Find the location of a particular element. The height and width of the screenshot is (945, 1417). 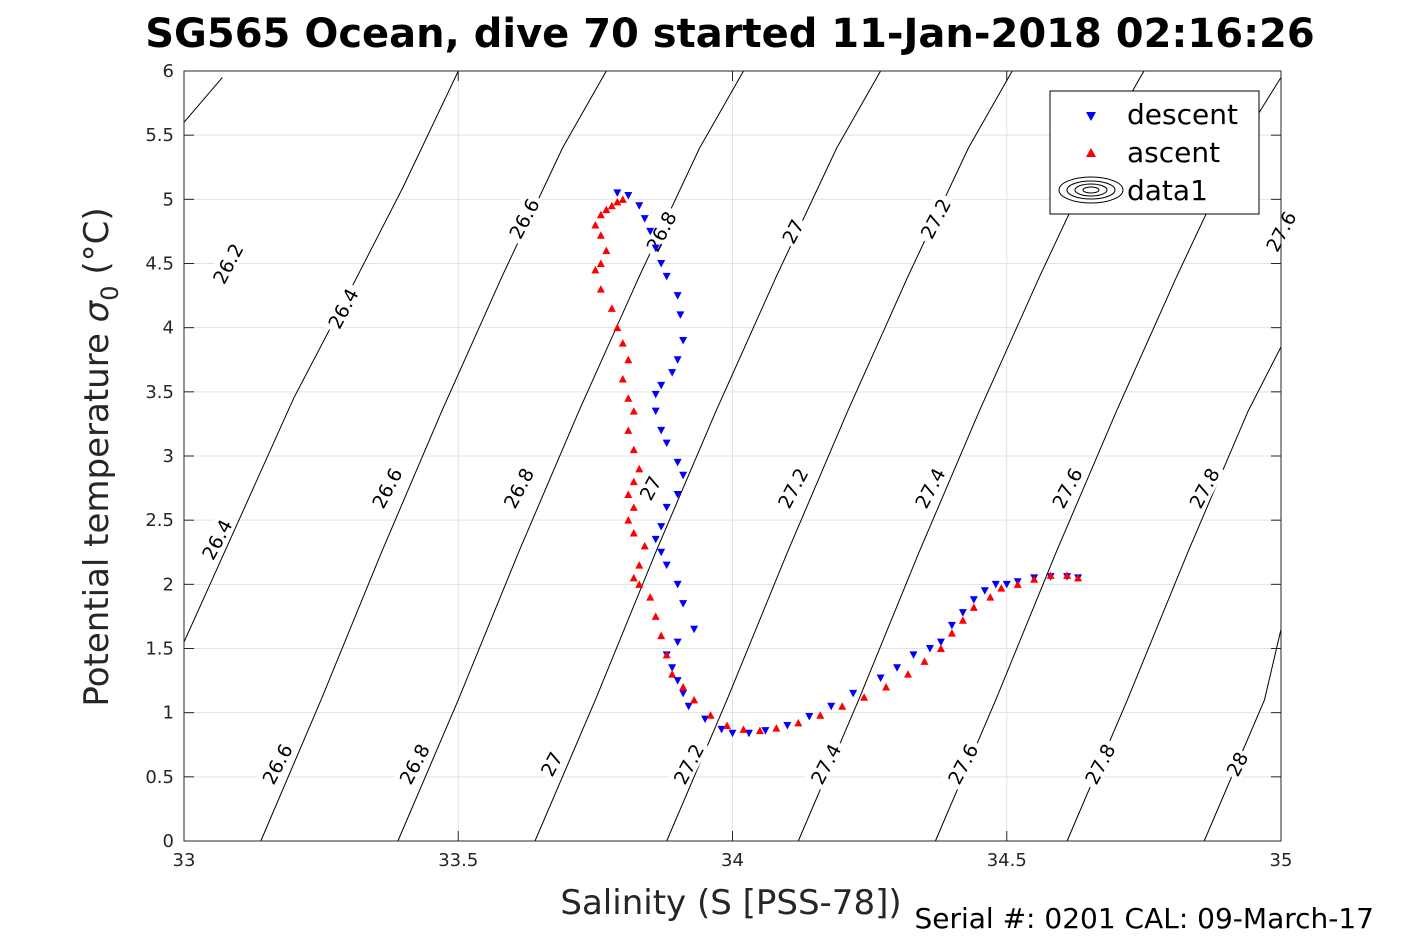

x-tick-label: 33 is located at coordinates (184, 860).